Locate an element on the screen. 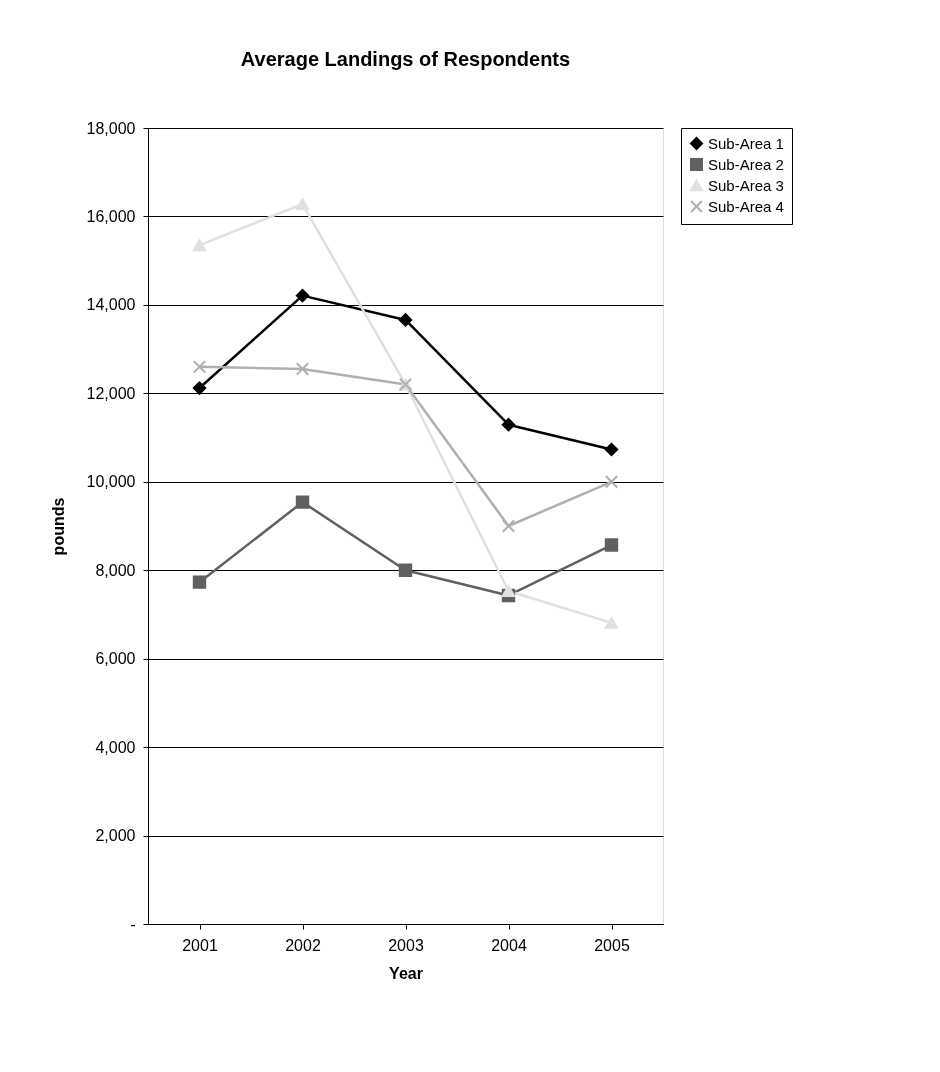  y-tick-label: 2,000 is located at coordinates (115, 836).